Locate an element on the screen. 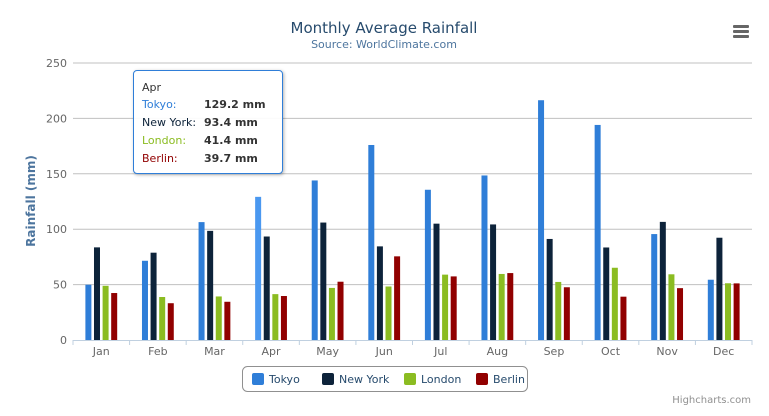 Image resolution: width=769 pixels, height=416 pixels. x-tick-label: May is located at coordinates (327, 351).